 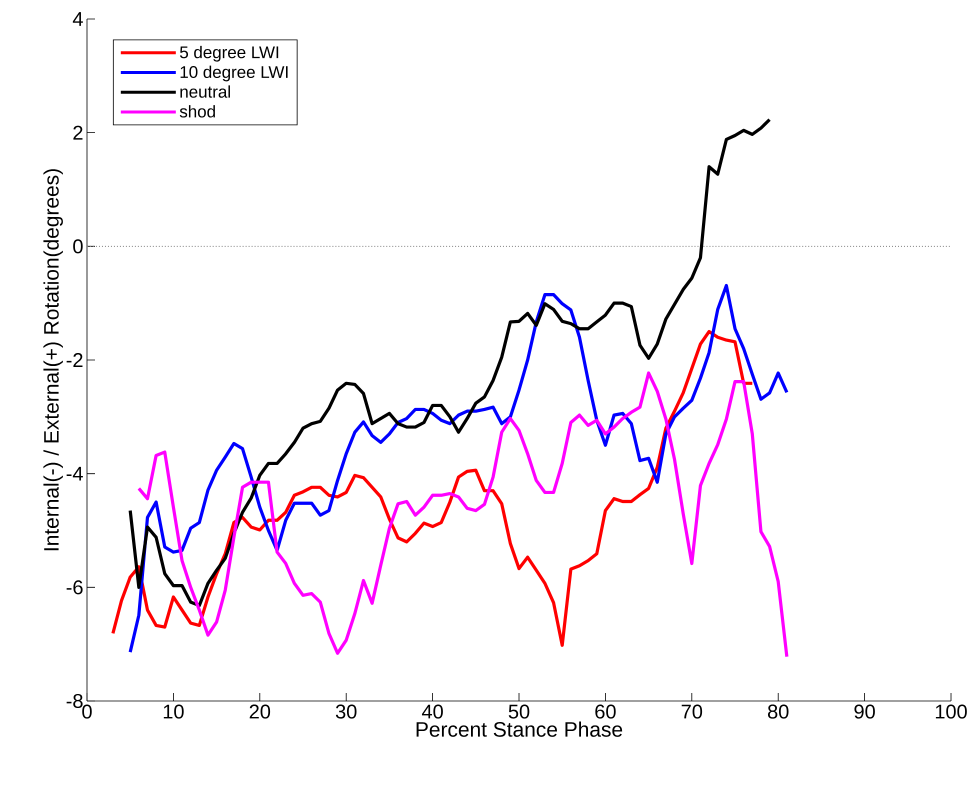 I want to click on x-tick-label: 80, so click(x=778, y=711).